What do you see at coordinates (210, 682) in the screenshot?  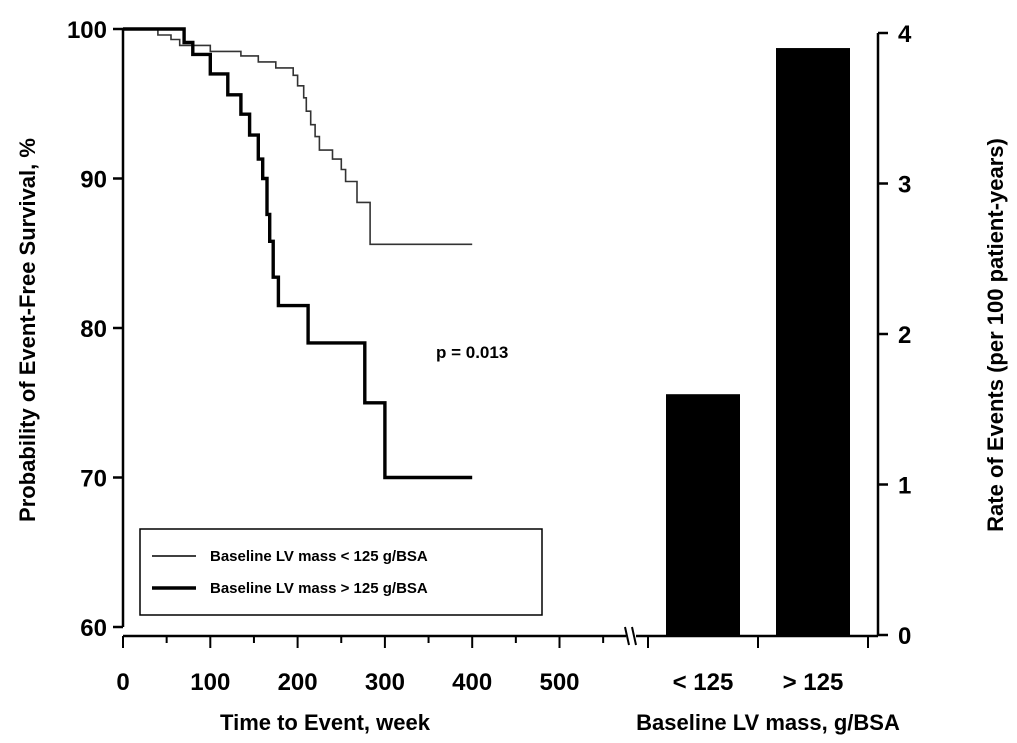 I see `left-x-tick-label: 100` at bounding box center [210, 682].